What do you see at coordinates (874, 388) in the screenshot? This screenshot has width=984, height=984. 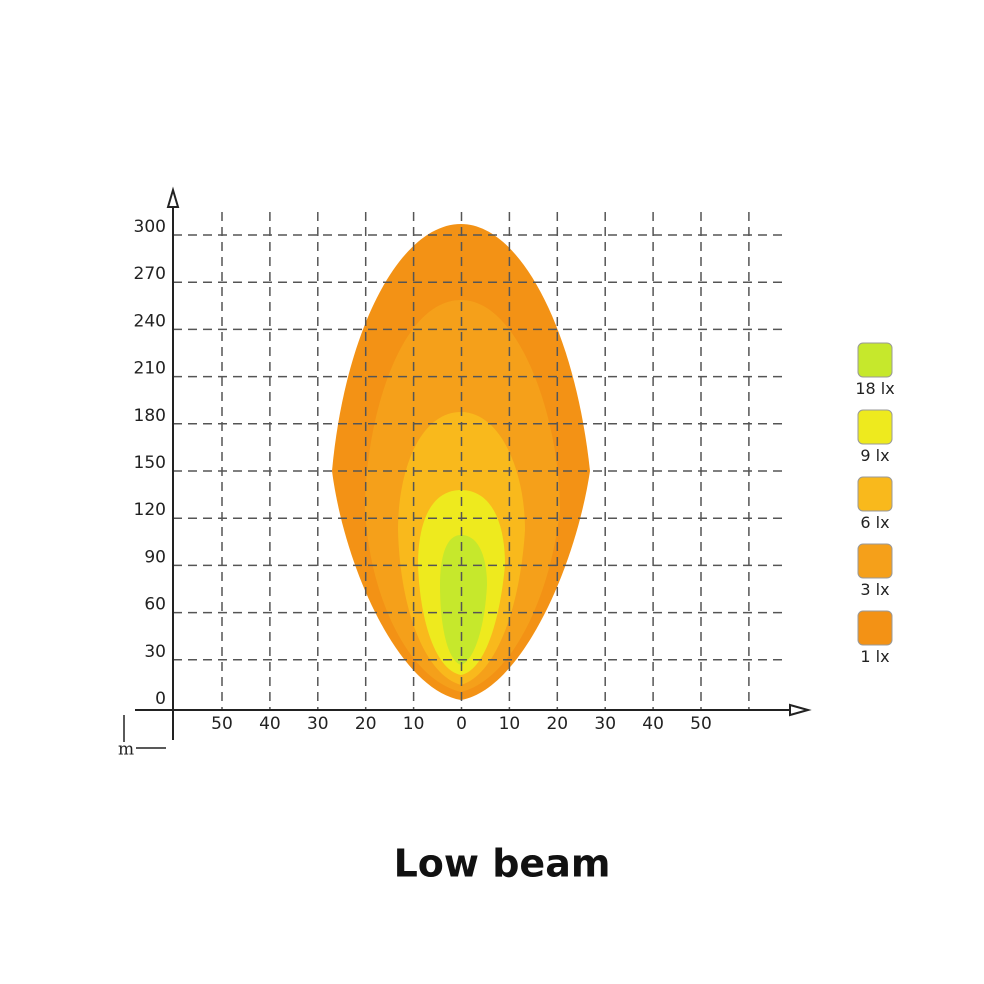 I see `legend-label: 18 lx` at bounding box center [874, 388].